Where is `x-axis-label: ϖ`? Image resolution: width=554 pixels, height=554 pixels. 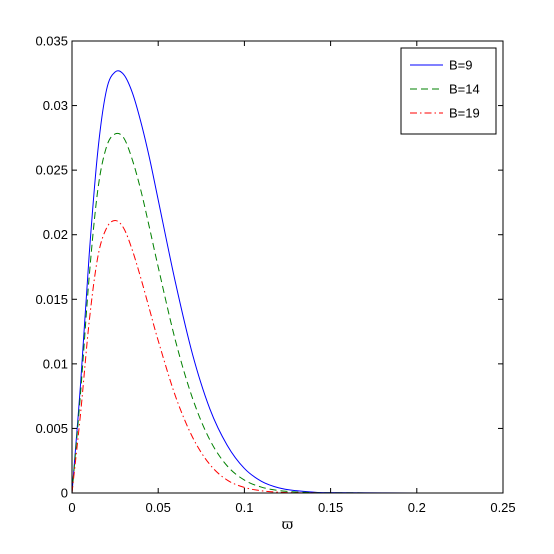
x-axis-label: ϖ is located at coordinates (288, 525).